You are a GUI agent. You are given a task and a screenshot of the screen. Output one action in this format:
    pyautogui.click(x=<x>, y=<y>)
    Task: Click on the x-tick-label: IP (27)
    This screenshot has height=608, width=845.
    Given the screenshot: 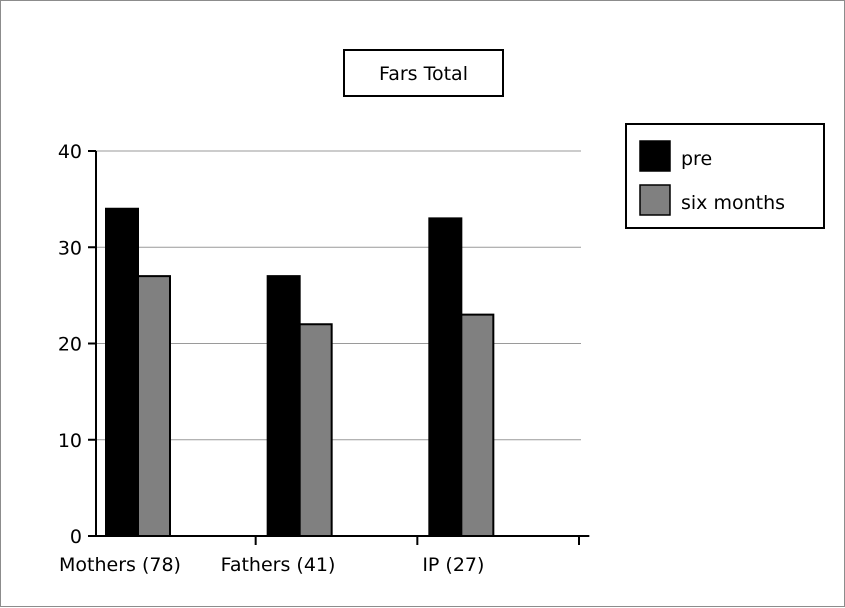 What is the action you would take?
    pyautogui.click(x=453, y=565)
    